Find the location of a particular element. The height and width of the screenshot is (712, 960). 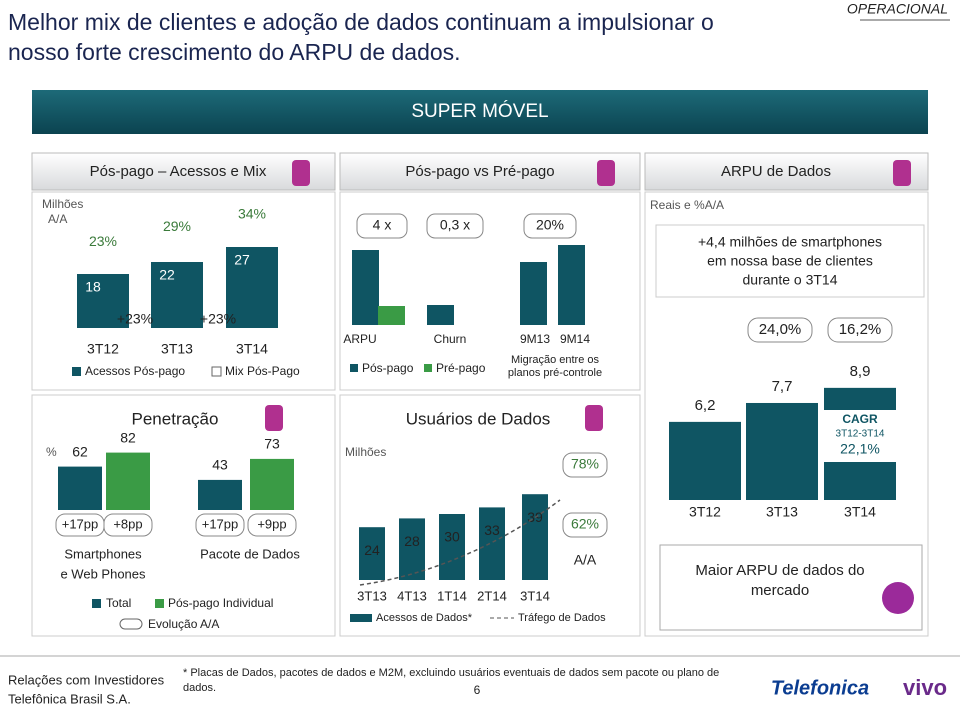

caption: Migração entre os is located at coordinates (555, 360).